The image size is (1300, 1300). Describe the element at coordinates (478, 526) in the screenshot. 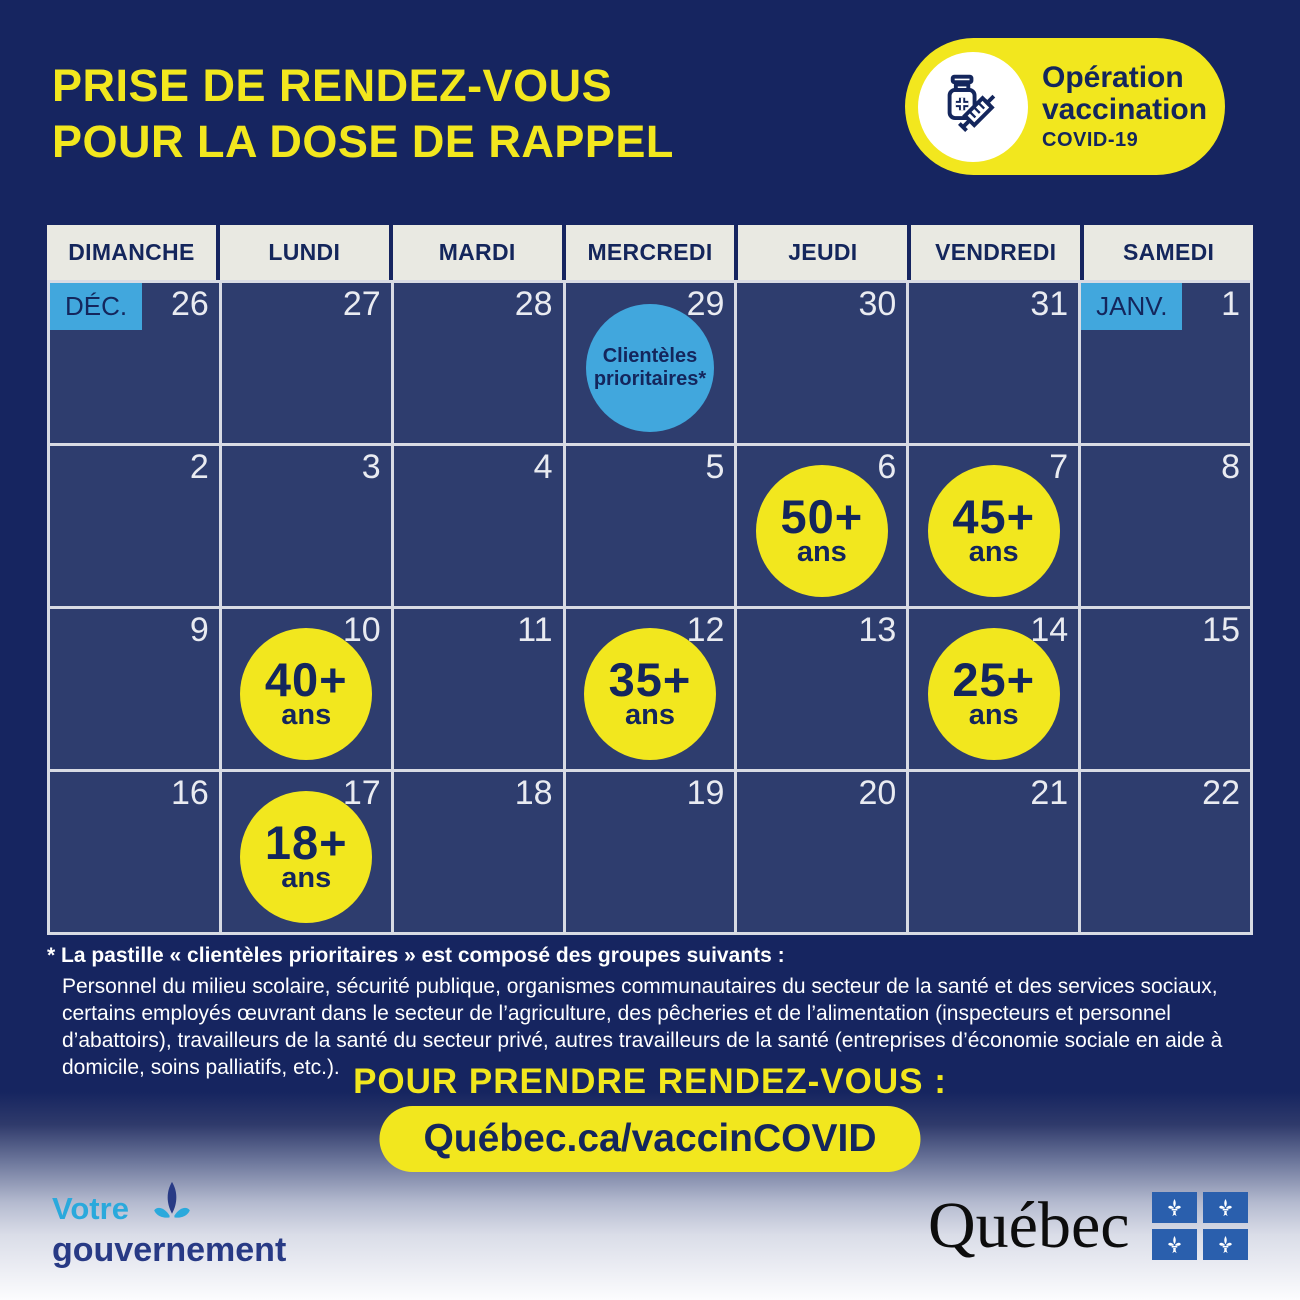

I see `calendar-day-cell: 4` at that location.